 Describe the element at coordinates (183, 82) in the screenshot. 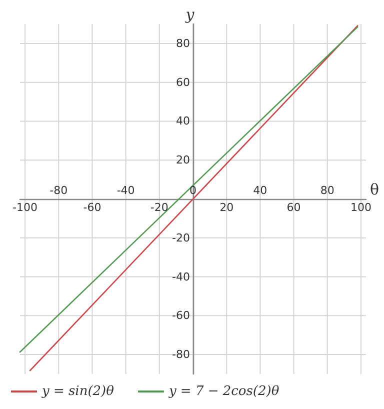

I see `y-tick-label: 60` at that location.